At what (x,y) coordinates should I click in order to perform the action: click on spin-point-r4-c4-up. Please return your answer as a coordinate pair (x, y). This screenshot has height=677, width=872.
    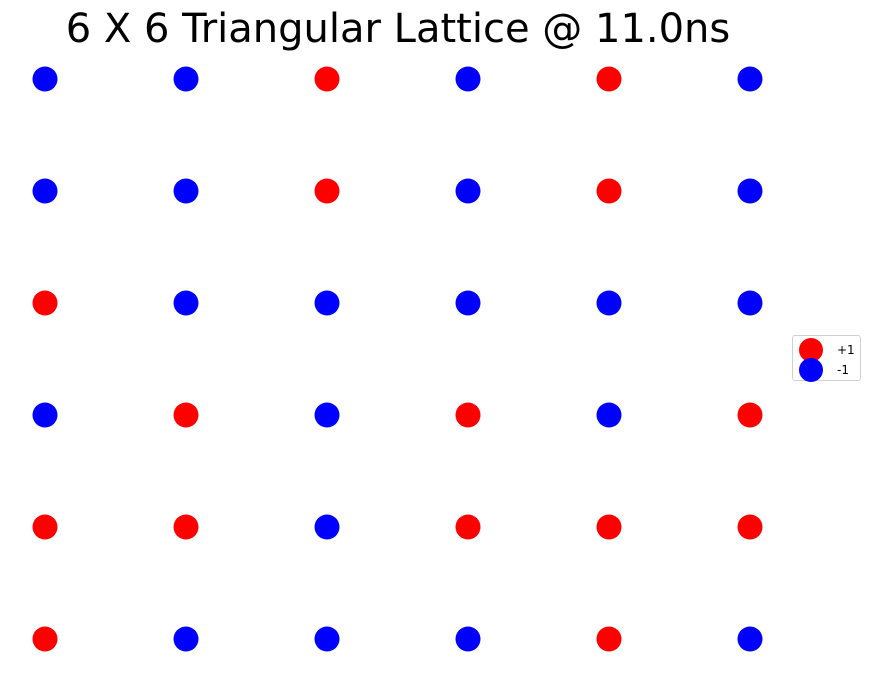
    Looking at the image, I should click on (468, 415).